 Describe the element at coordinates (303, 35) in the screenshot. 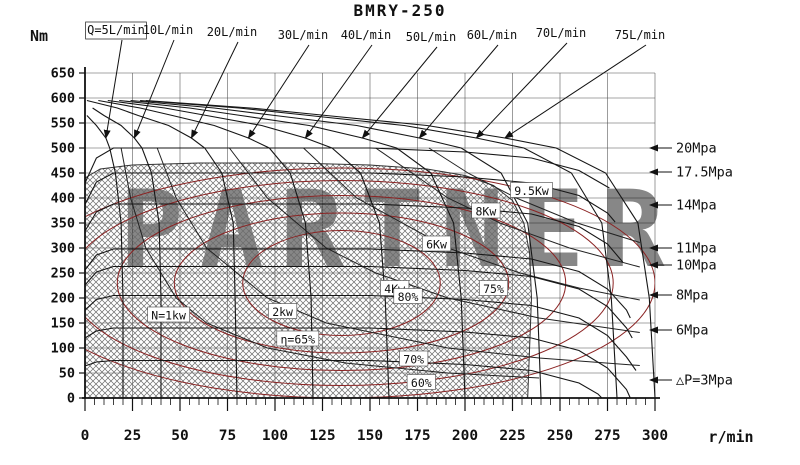

I see `flow-label: 30L/min` at that location.